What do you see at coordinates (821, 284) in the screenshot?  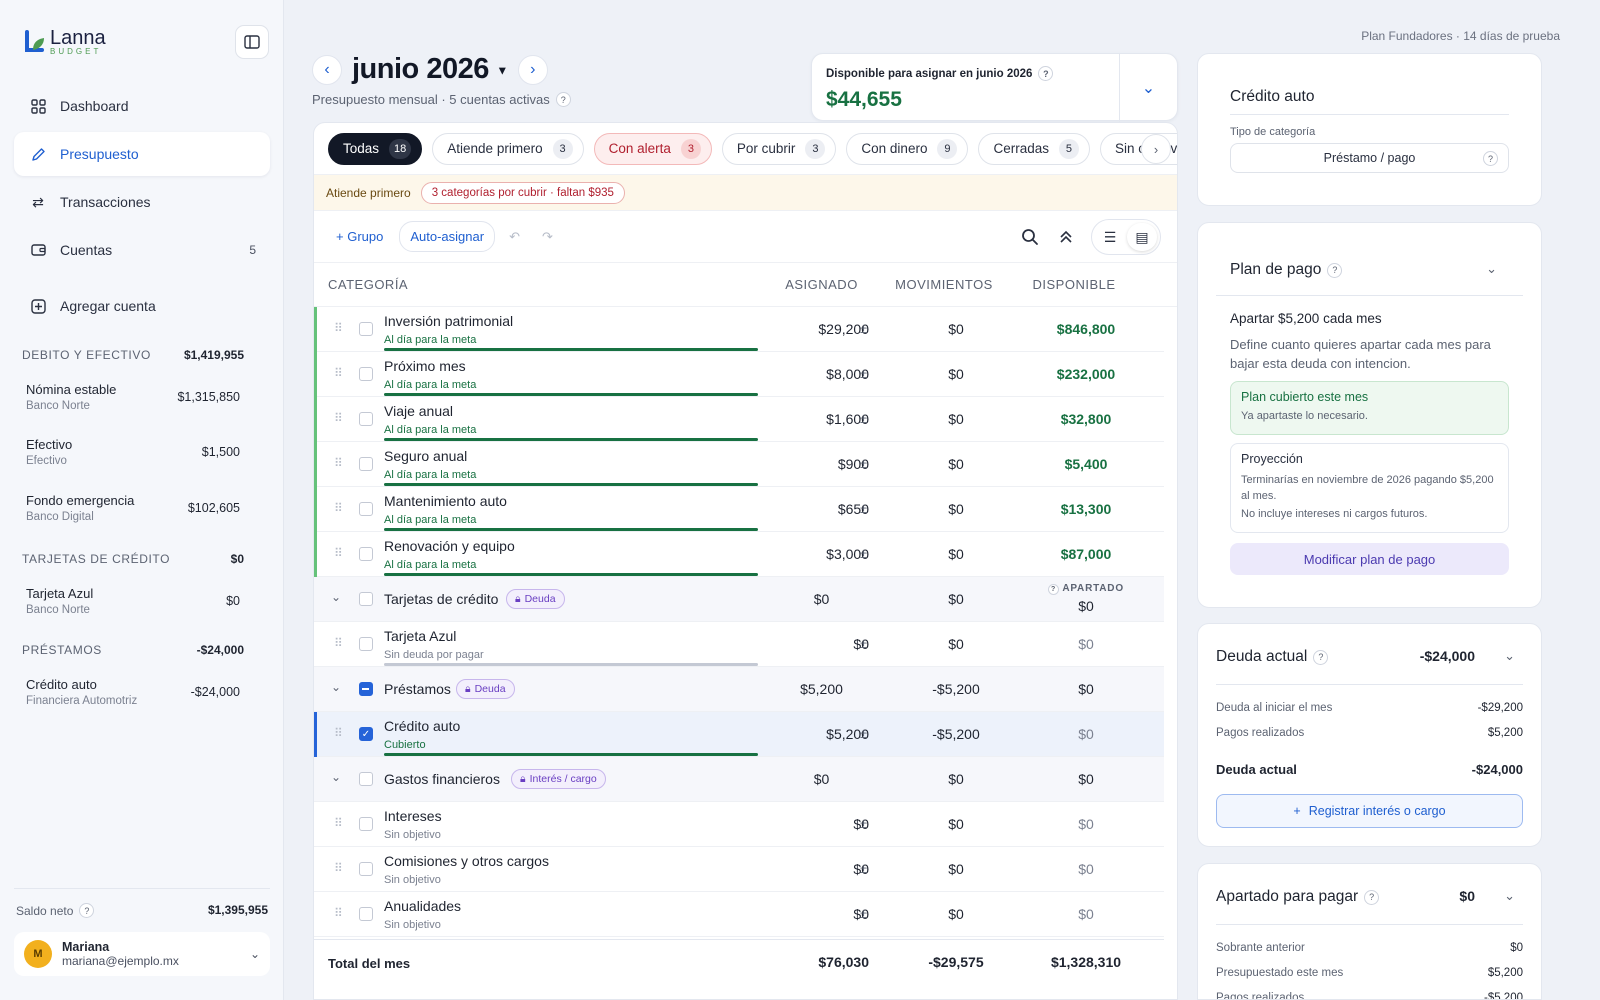 I see `col-assigned: ASIGNADO` at bounding box center [821, 284].